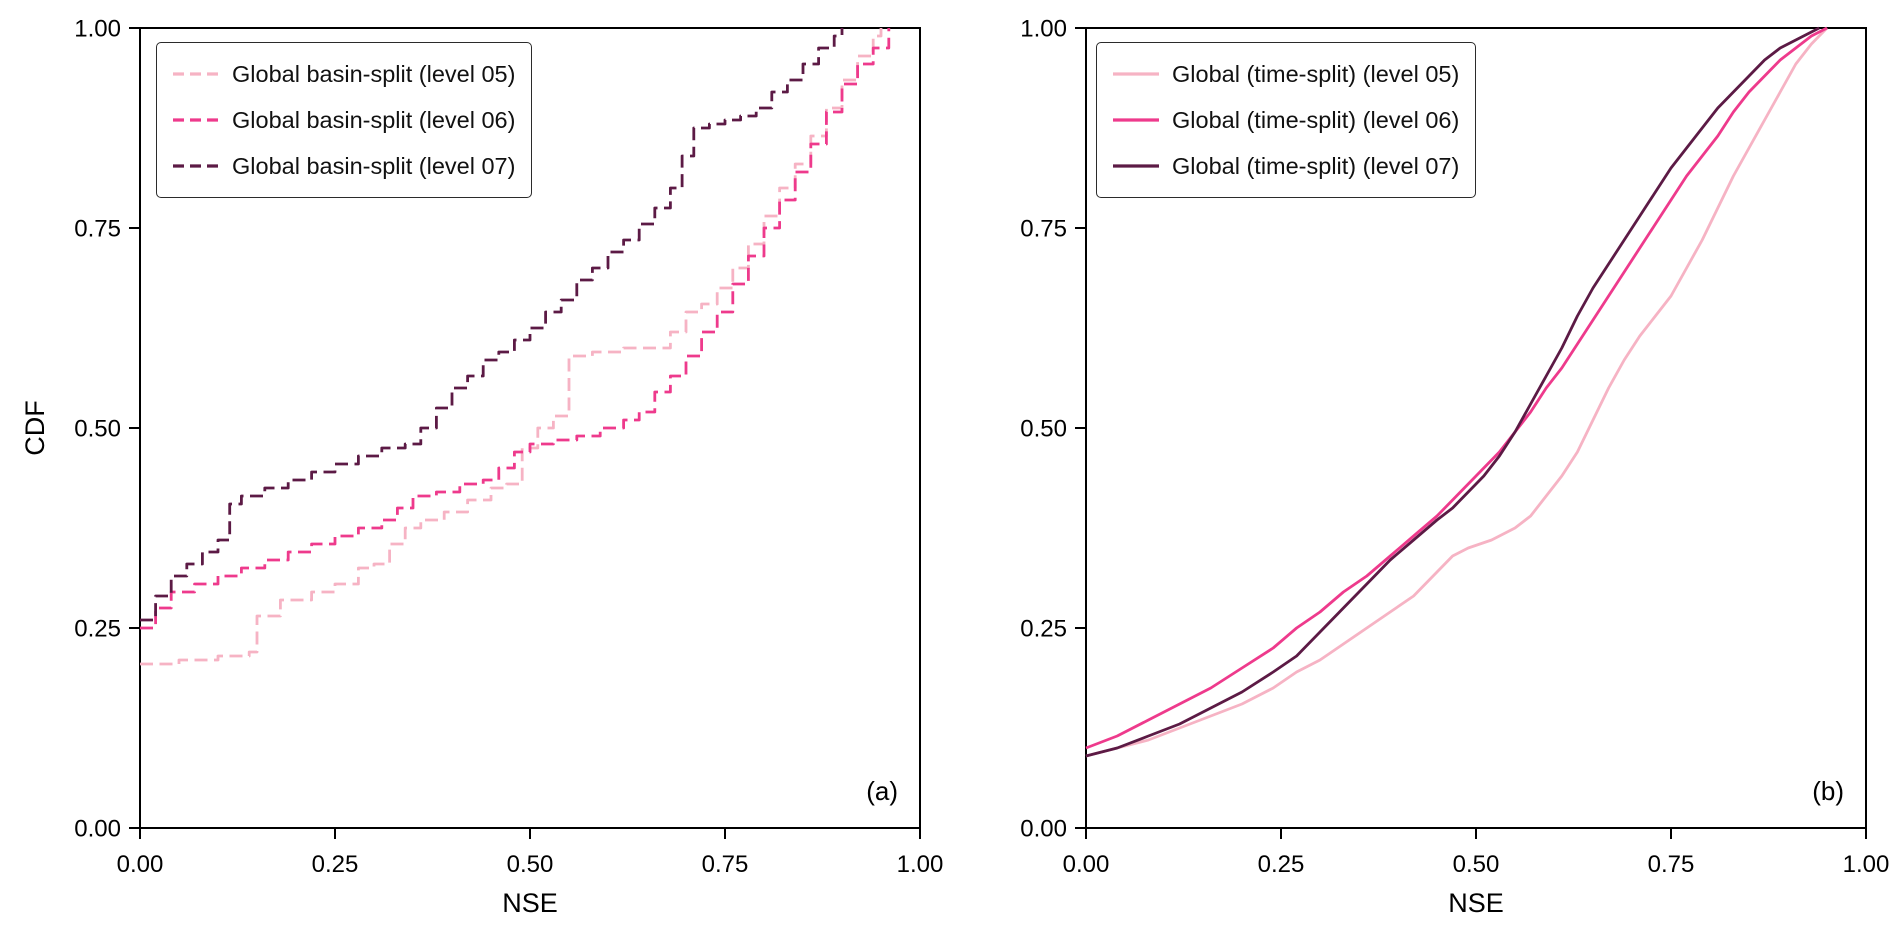 The width and height of the screenshot is (1892, 930). Describe the element at coordinates (374, 73) in the screenshot. I see `legend-label: Global basin-split (level 05)` at that location.